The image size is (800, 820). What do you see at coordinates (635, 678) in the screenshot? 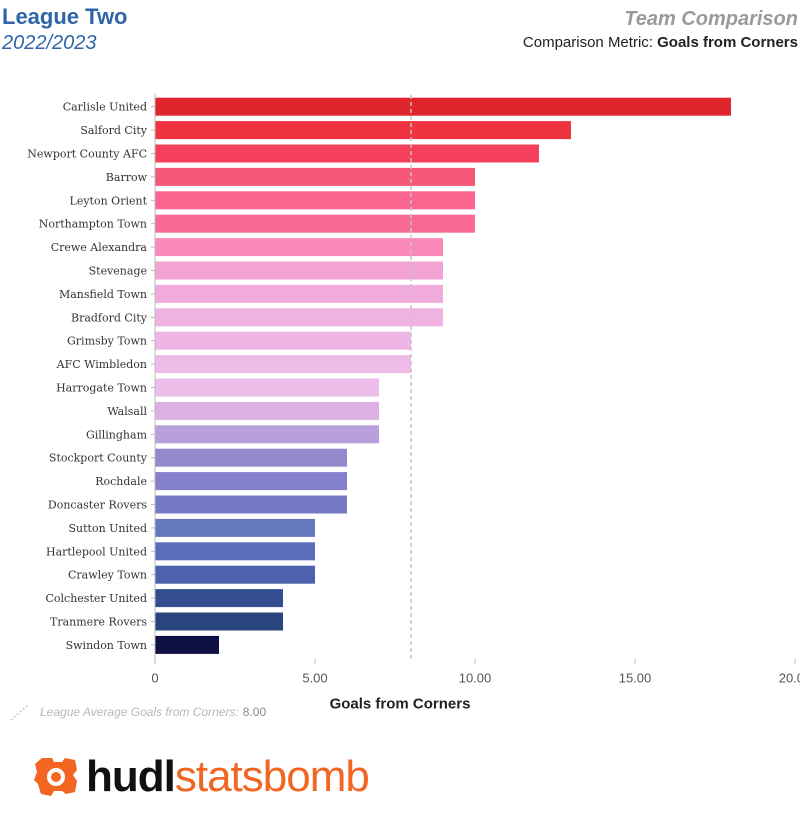
I see `x-tick-label: 15.00` at bounding box center [635, 678].